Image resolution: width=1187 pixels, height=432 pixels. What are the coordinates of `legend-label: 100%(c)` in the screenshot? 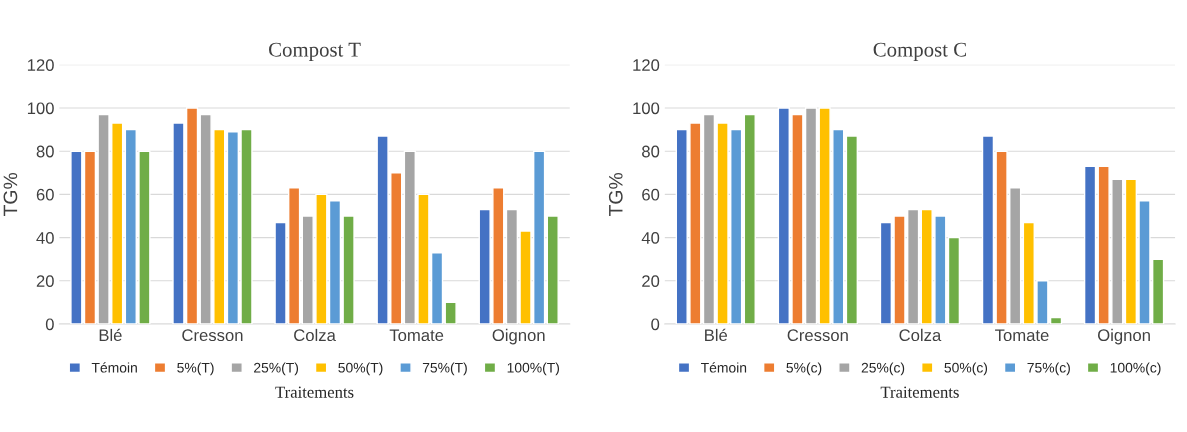 It's located at (1135, 369).